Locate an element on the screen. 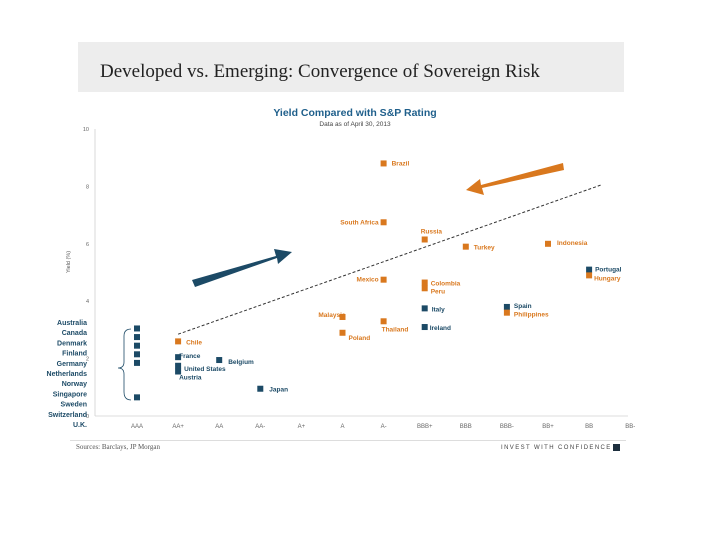  aaa-bracket is located at coordinates (124, 364).